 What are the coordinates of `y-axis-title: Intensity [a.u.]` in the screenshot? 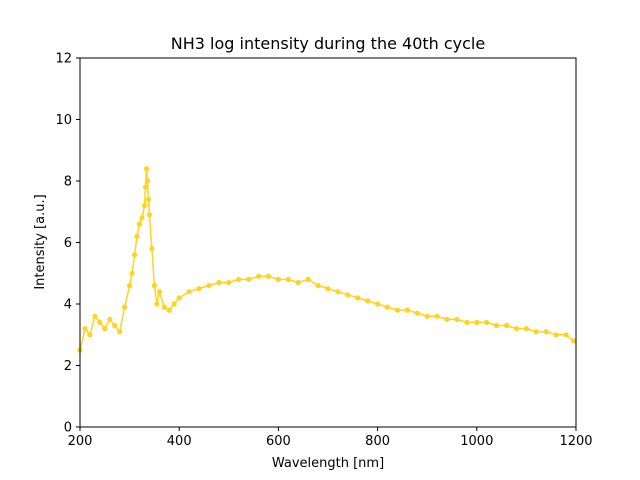 It's located at (40, 241).